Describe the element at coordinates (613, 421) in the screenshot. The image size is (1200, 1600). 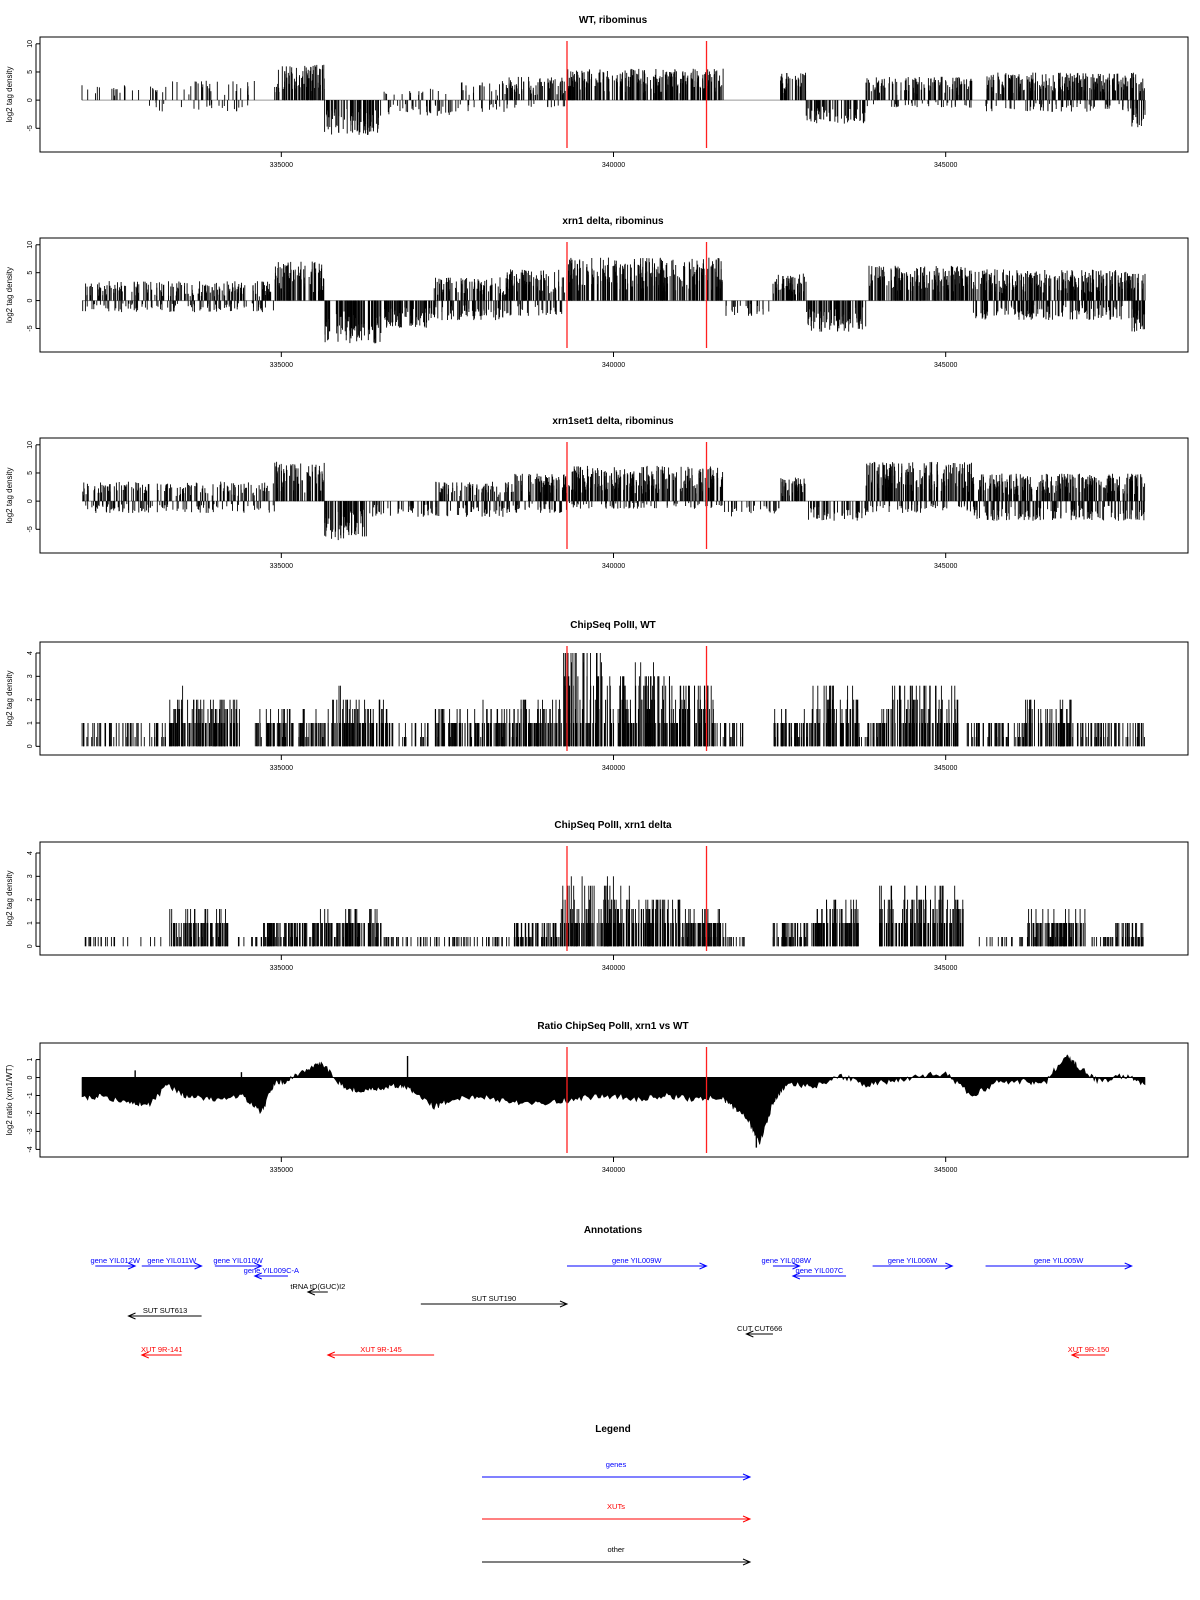
I see `panel-title: xrn1set1 delta, ribominus` at that location.